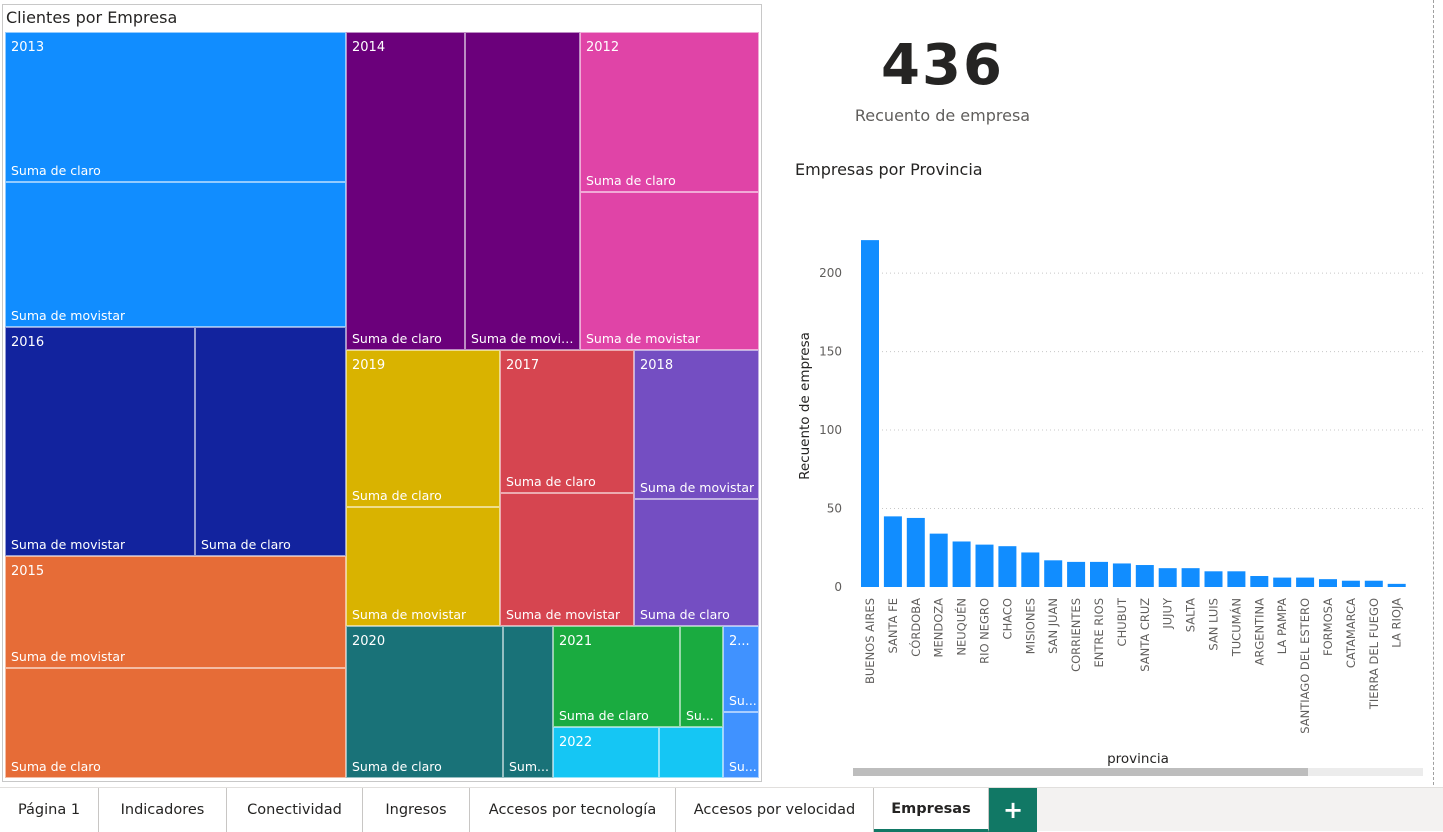 The height and width of the screenshot is (832, 1443). Describe the element at coordinates (915, 552) in the screenshot. I see `bar-córdoba` at that location.